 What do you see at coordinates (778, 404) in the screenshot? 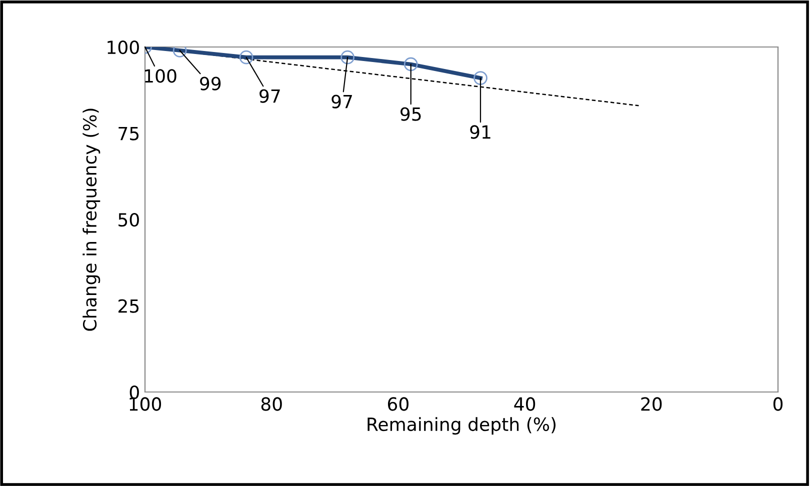
I see `x-tick-label: 0` at bounding box center [778, 404].